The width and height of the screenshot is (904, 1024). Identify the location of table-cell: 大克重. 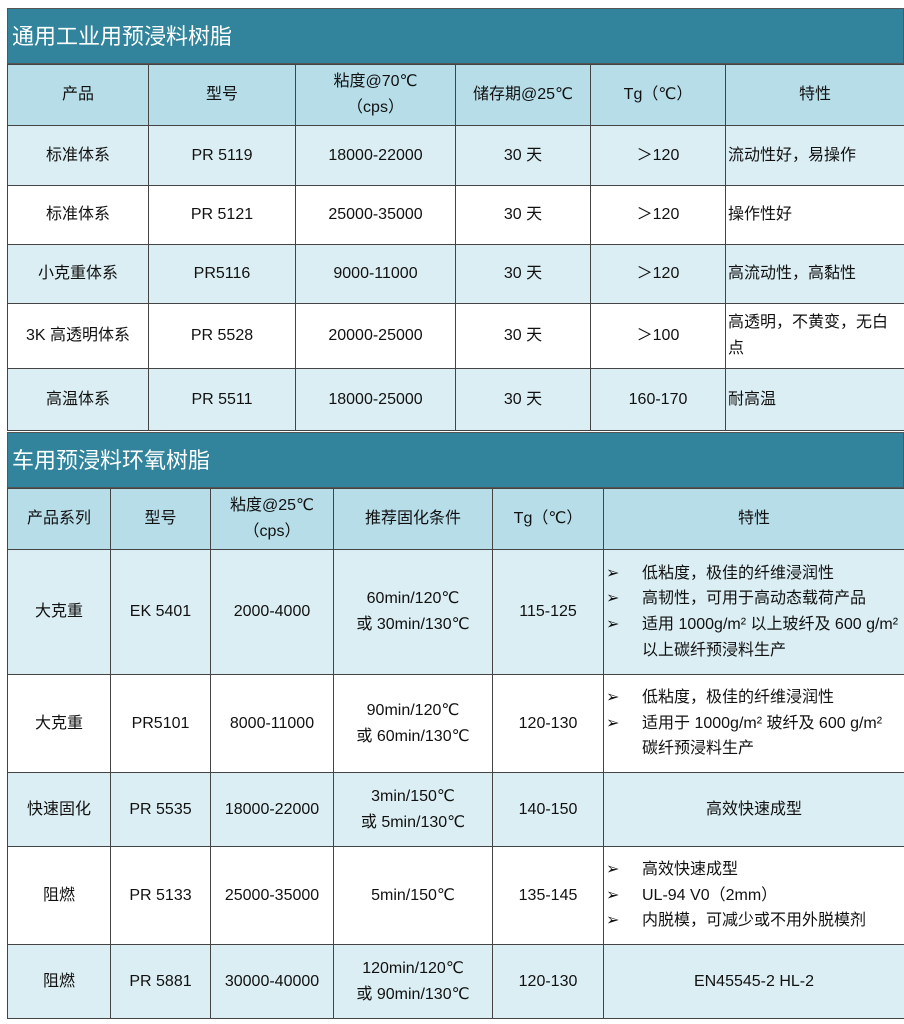
(59, 723).